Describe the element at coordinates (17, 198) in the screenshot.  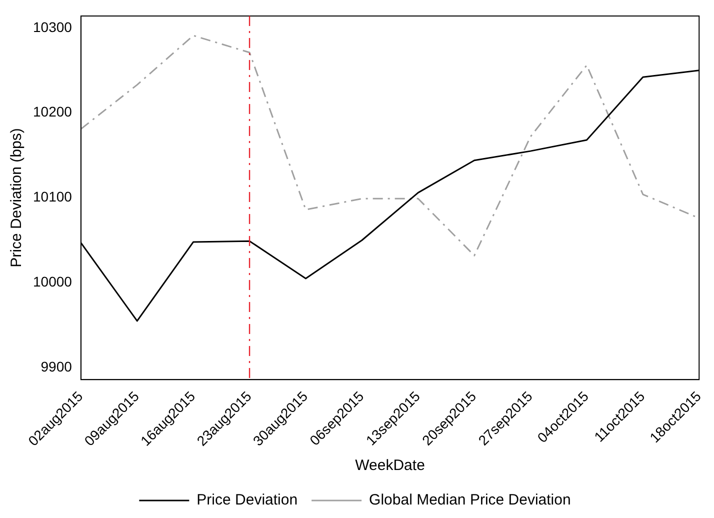
I see `y-axis-title: Price Deviation (bps)` at that location.